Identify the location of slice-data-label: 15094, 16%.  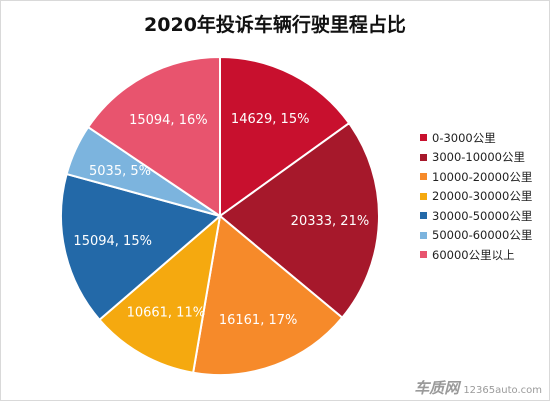
(168, 120).